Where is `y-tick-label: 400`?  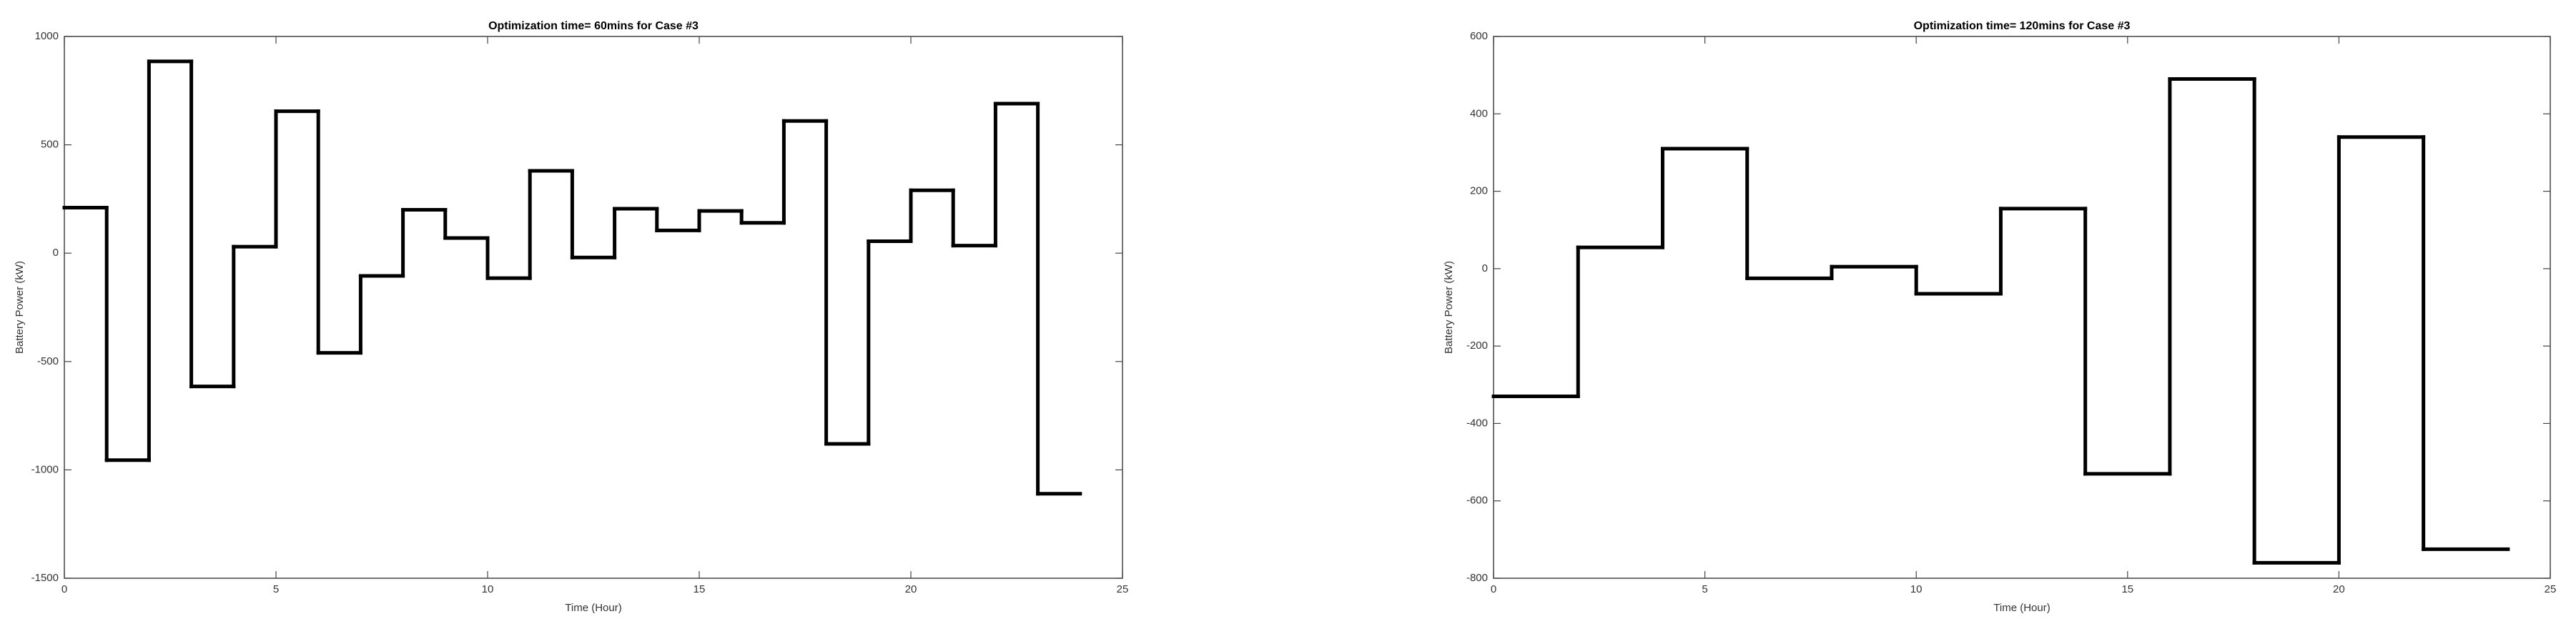
y-tick-label: 400 is located at coordinates (1479, 113).